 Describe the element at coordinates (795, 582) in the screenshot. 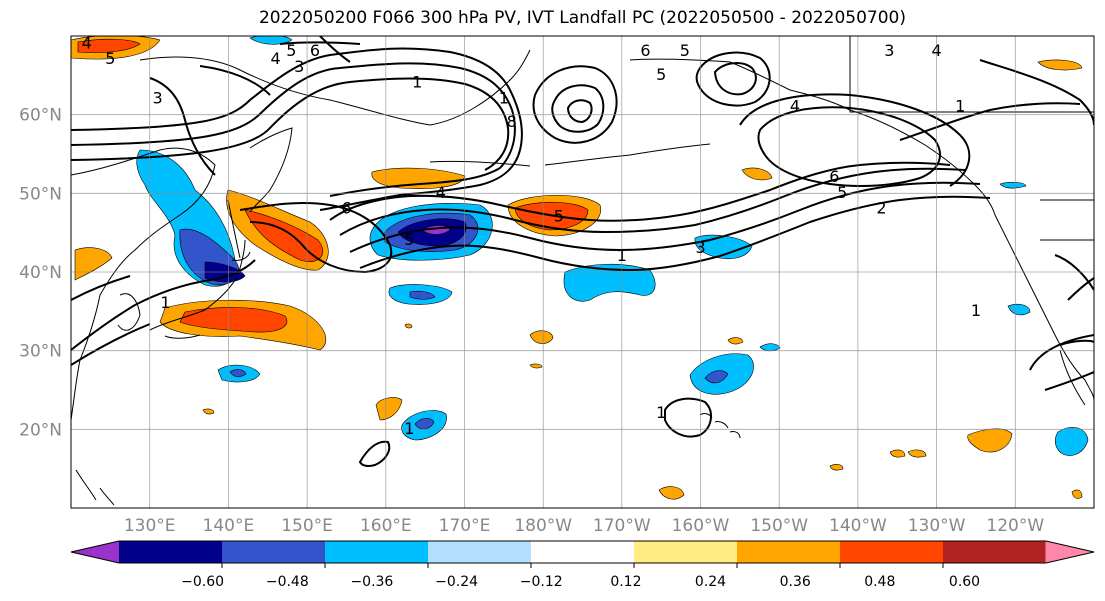

I see `colorbar-tick-label: 0.36` at that location.